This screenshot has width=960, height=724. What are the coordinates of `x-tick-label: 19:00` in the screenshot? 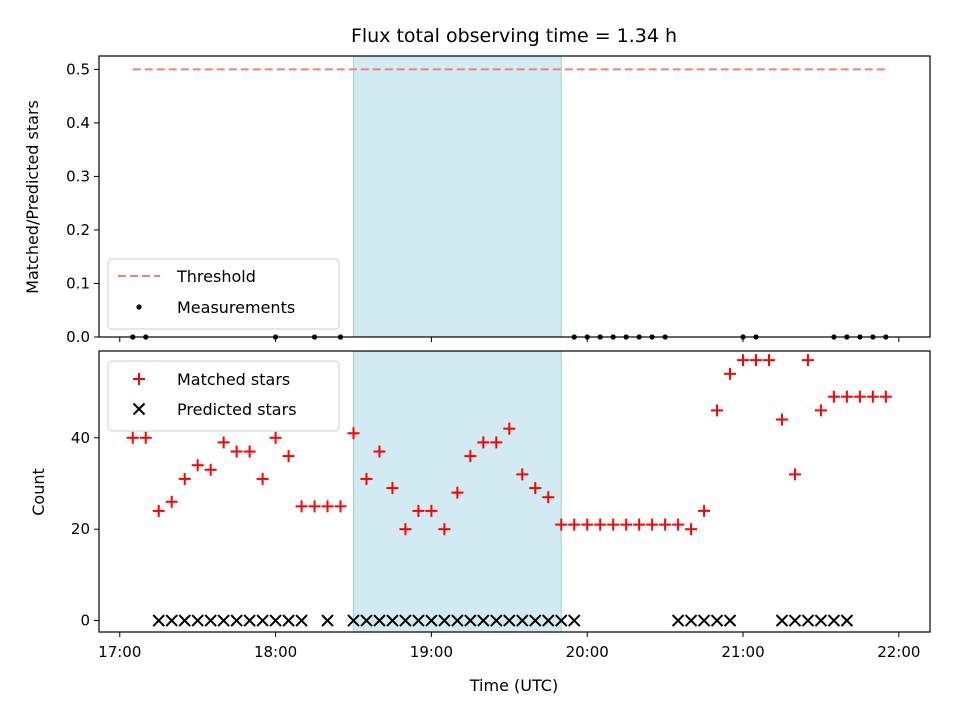 It's located at (431, 652).